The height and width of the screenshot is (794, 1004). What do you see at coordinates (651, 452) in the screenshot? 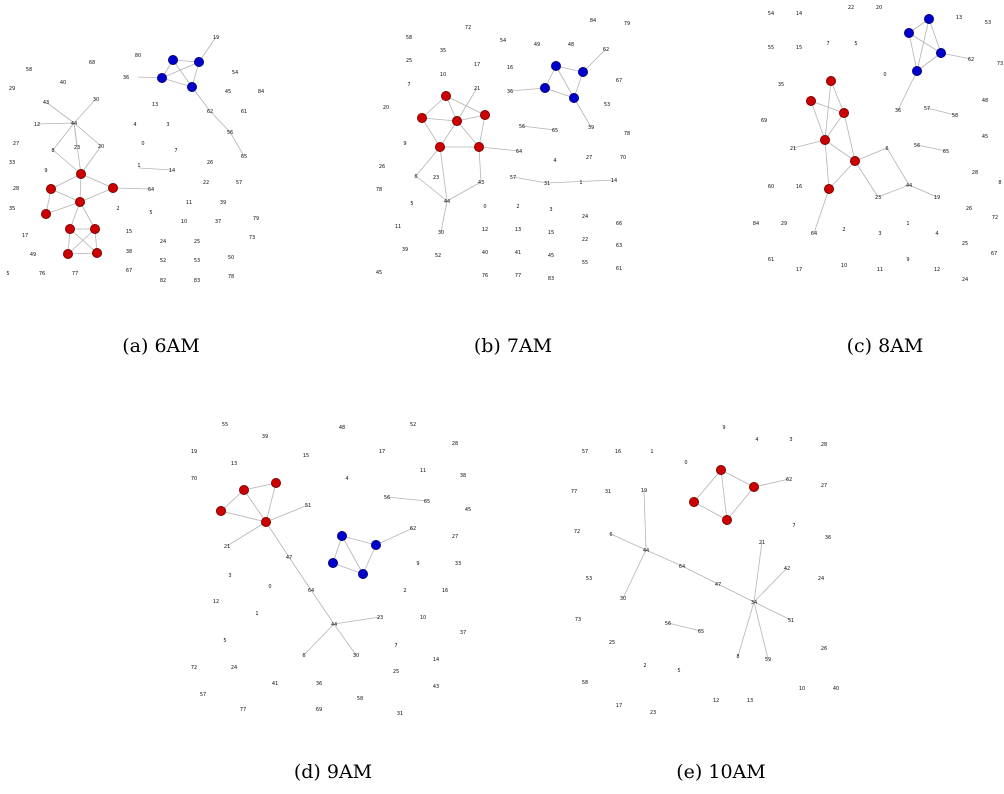
I see `node-label: 1` at bounding box center [651, 452].